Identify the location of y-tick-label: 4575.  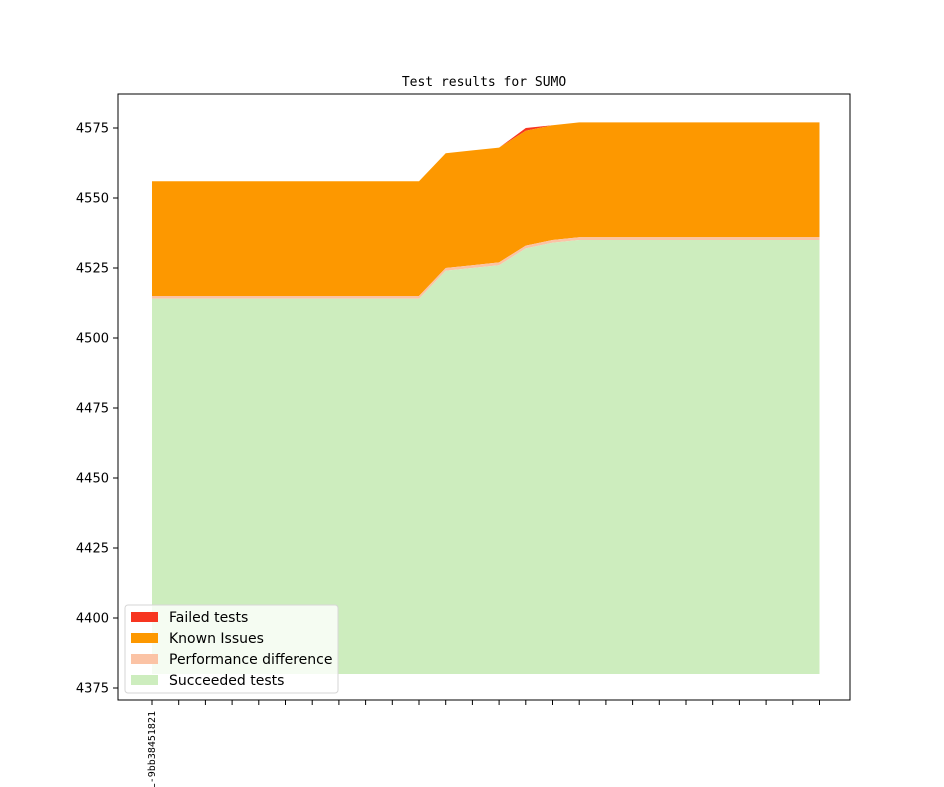
(92, 129).